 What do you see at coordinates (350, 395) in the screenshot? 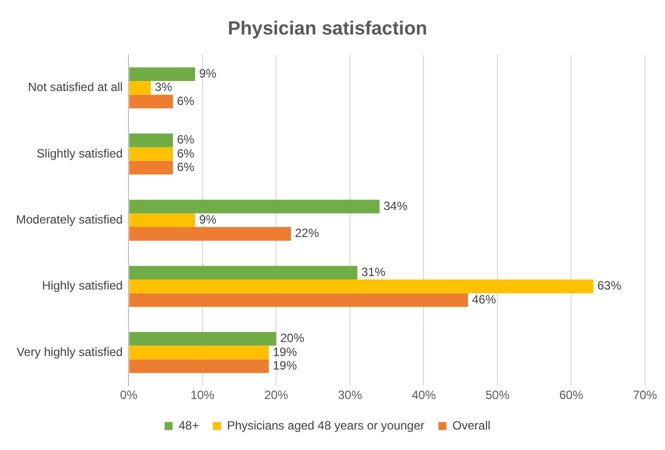
I see `x-tick-label: 30%` at bounding box center [350, 395].